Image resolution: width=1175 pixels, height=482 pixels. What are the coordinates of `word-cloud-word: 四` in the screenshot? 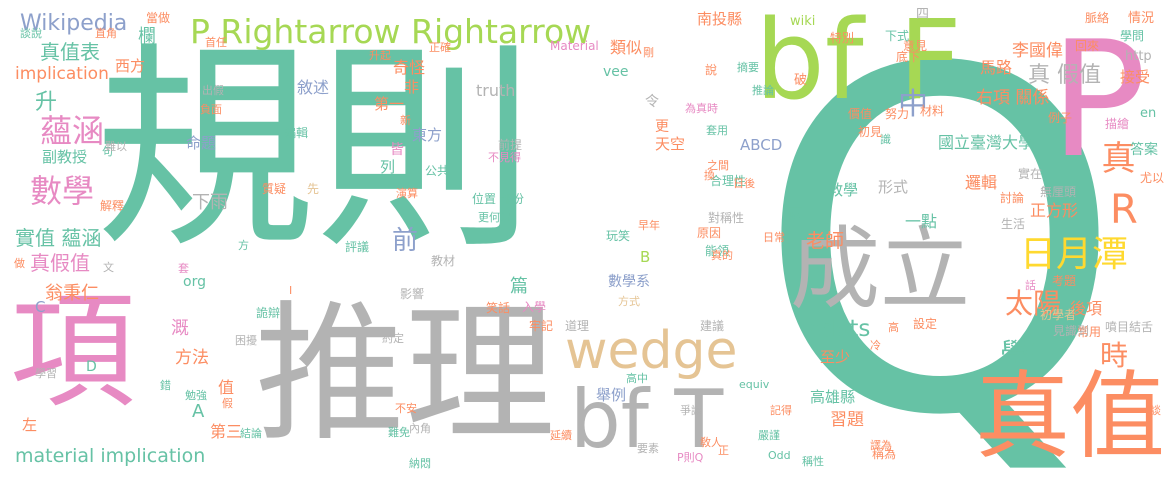 It's located at (923, 14).